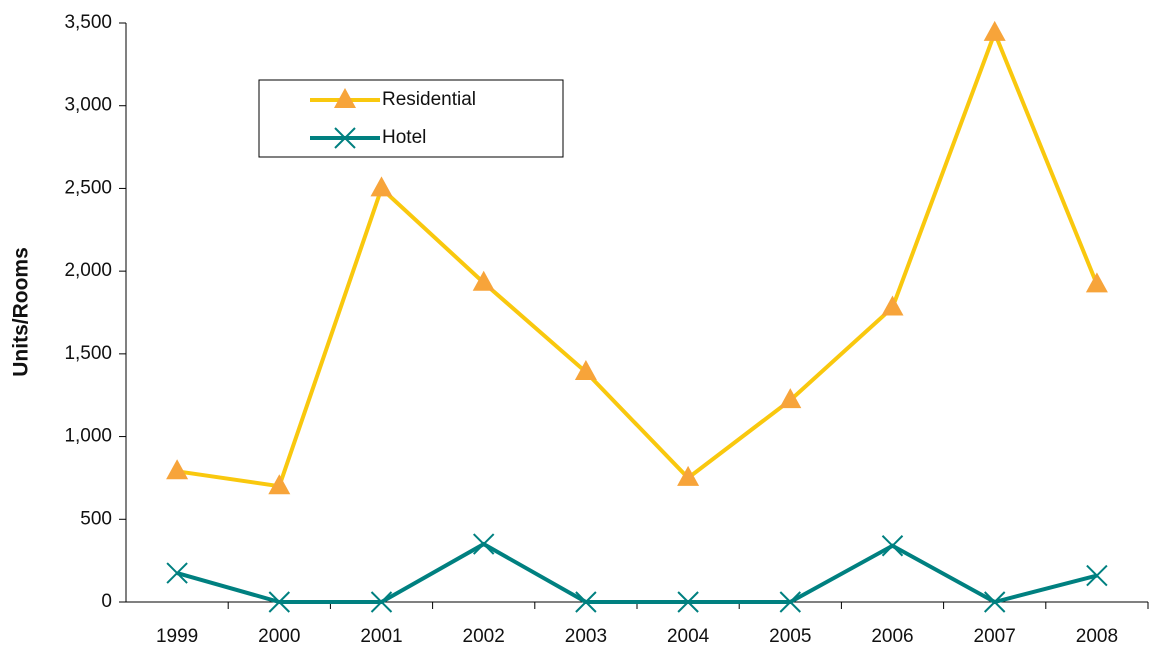  I want to click on y-tick-label: 1,000, so click(88, 436).